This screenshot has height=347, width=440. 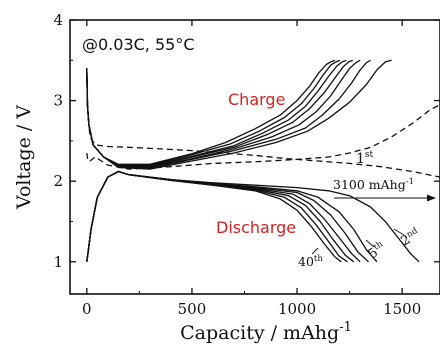 What do you see at coordinates (310, 261) in the screenshot?
I see `fortieth-cycle-label: 40th` at bounding box center [310, 261].